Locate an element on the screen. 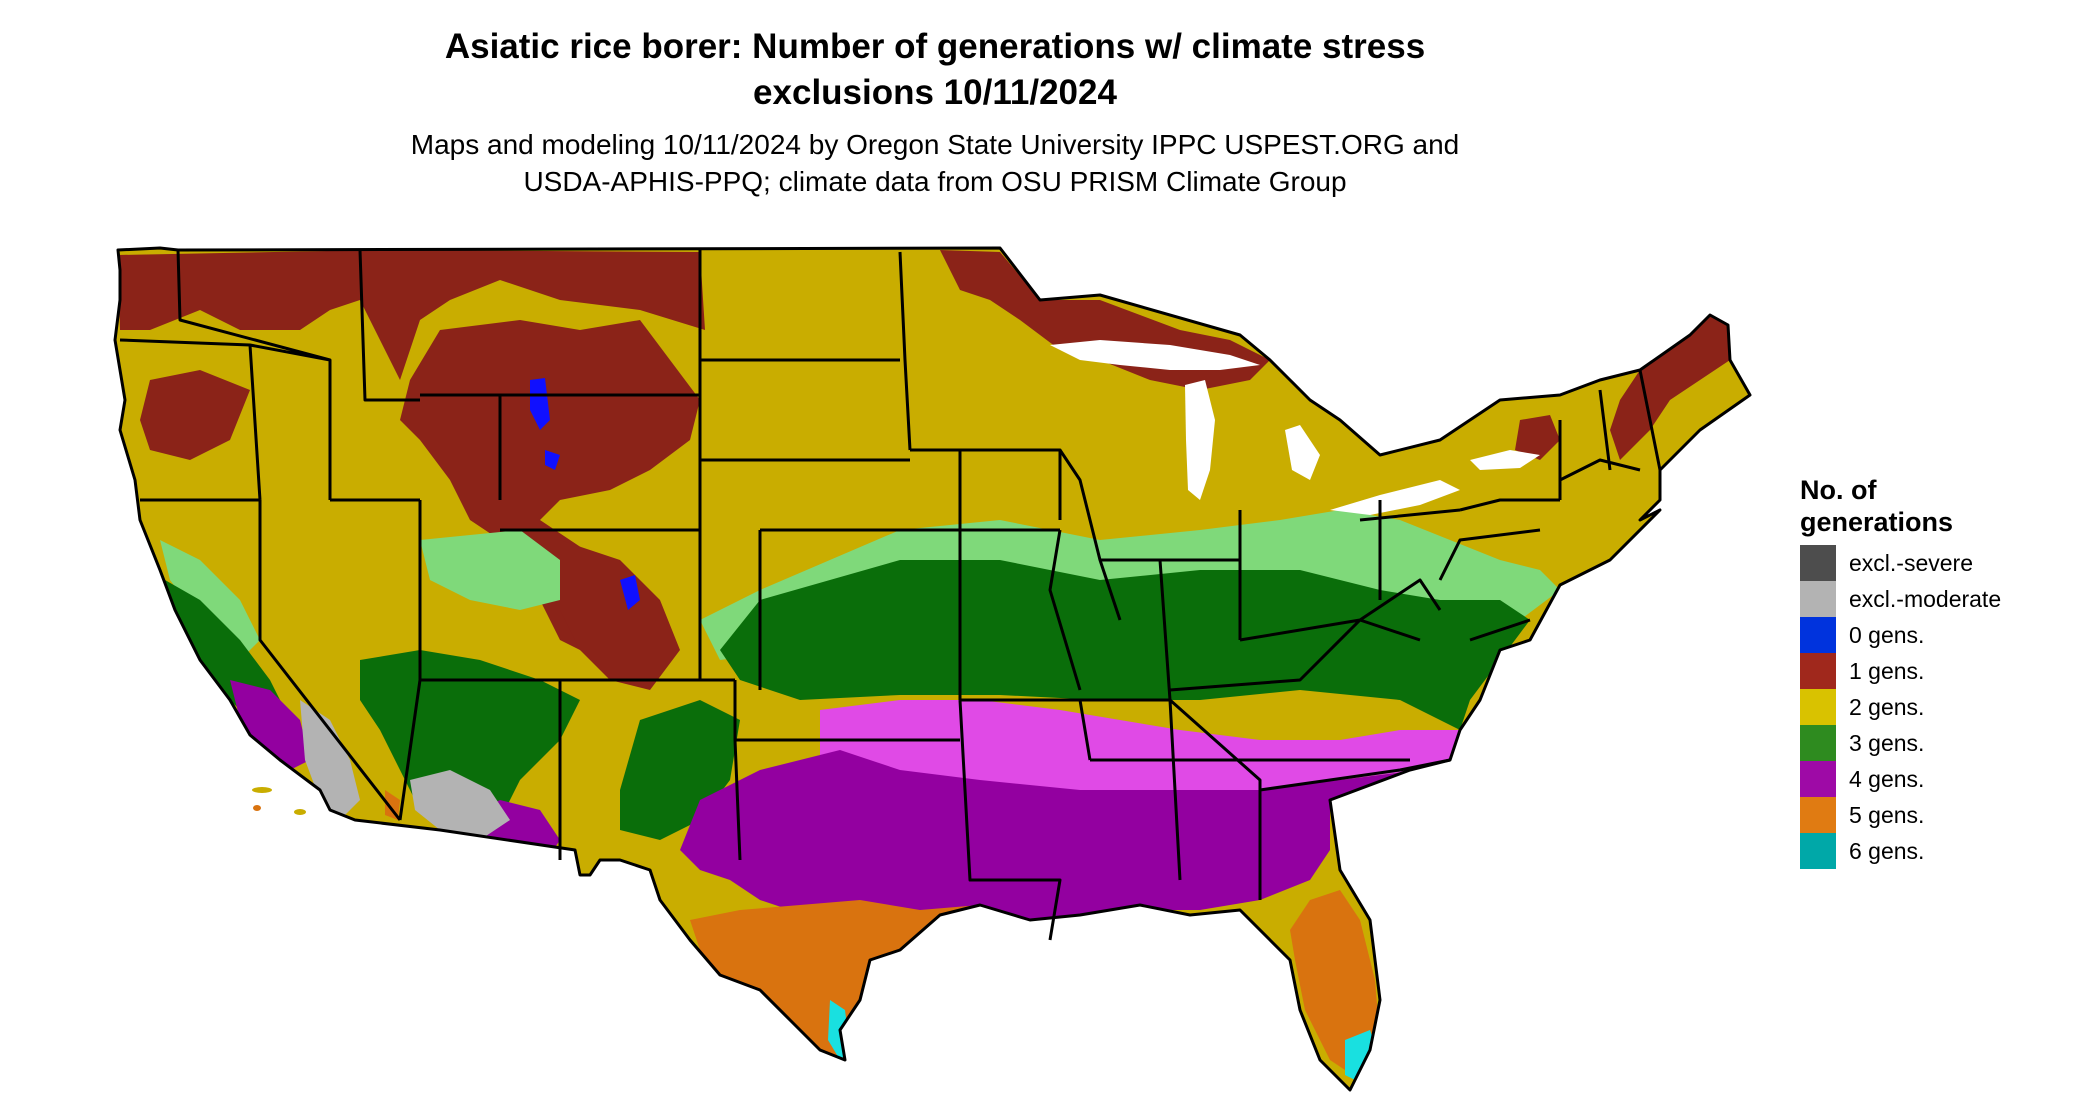  great-lakes is located at coordinates (1295, 427).